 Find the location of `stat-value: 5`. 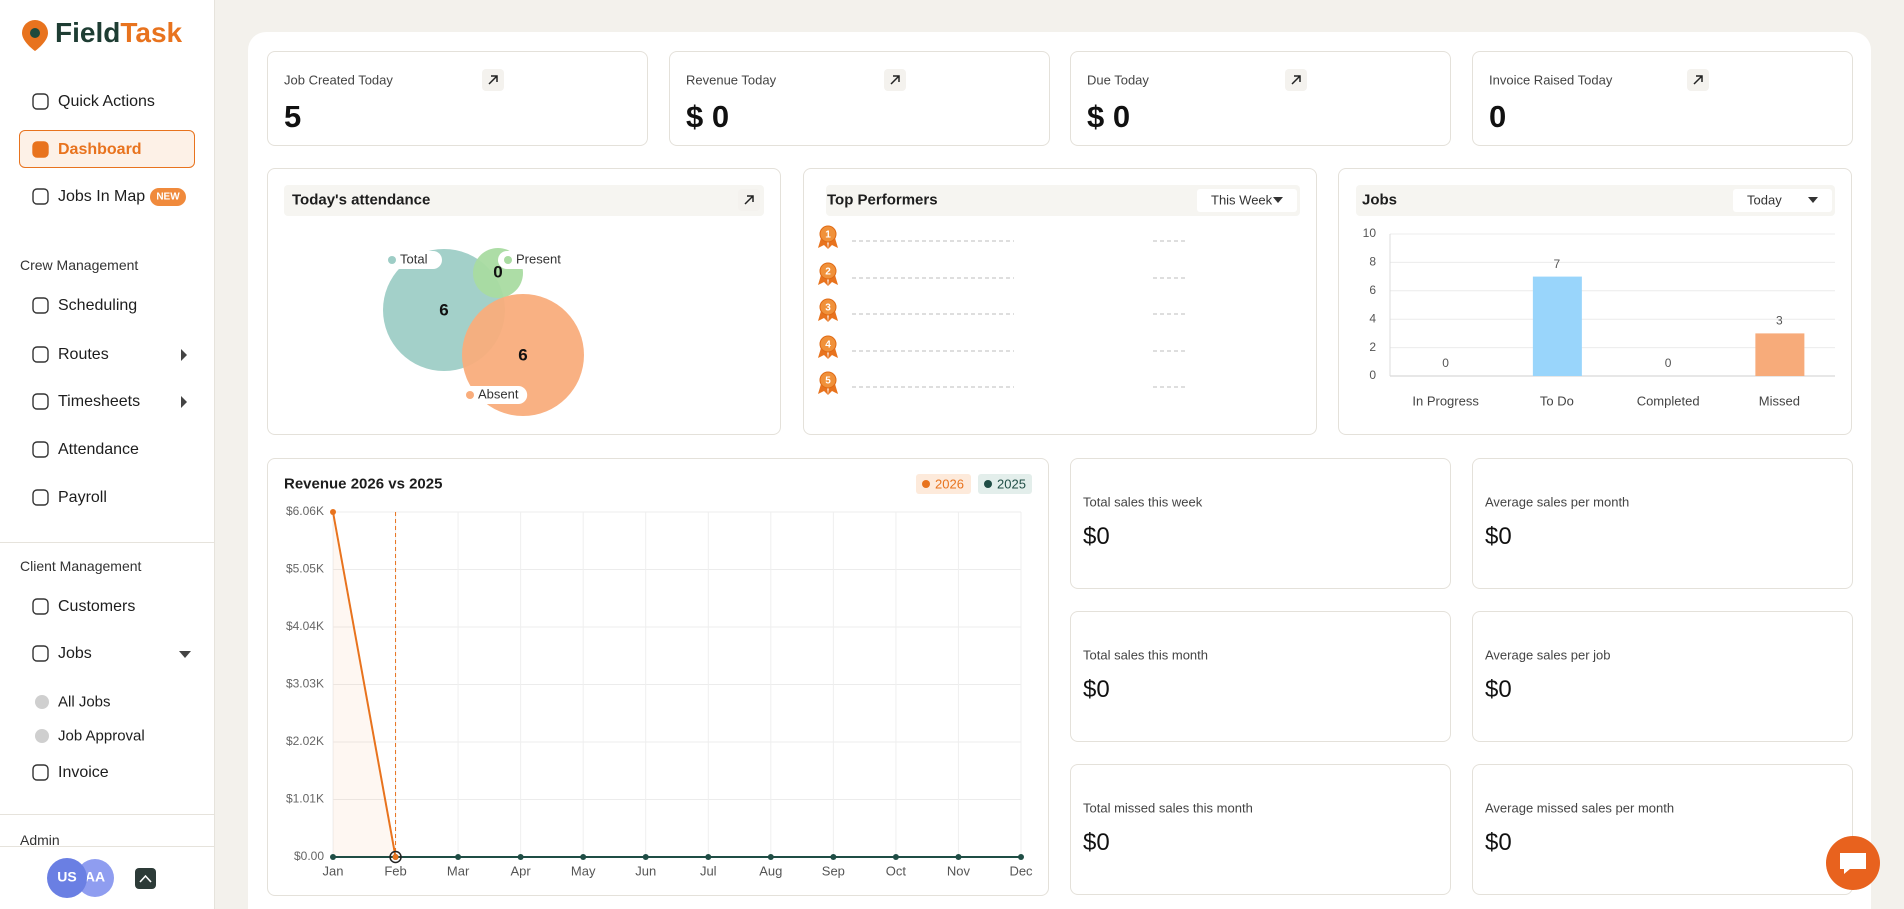

stat-value: 5 is located at coordinates (293, 116).